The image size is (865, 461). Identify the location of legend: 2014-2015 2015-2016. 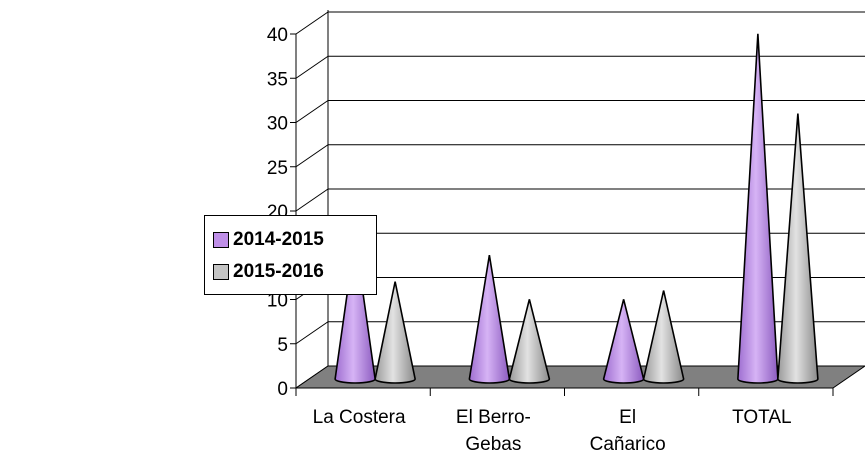
(290, 255).